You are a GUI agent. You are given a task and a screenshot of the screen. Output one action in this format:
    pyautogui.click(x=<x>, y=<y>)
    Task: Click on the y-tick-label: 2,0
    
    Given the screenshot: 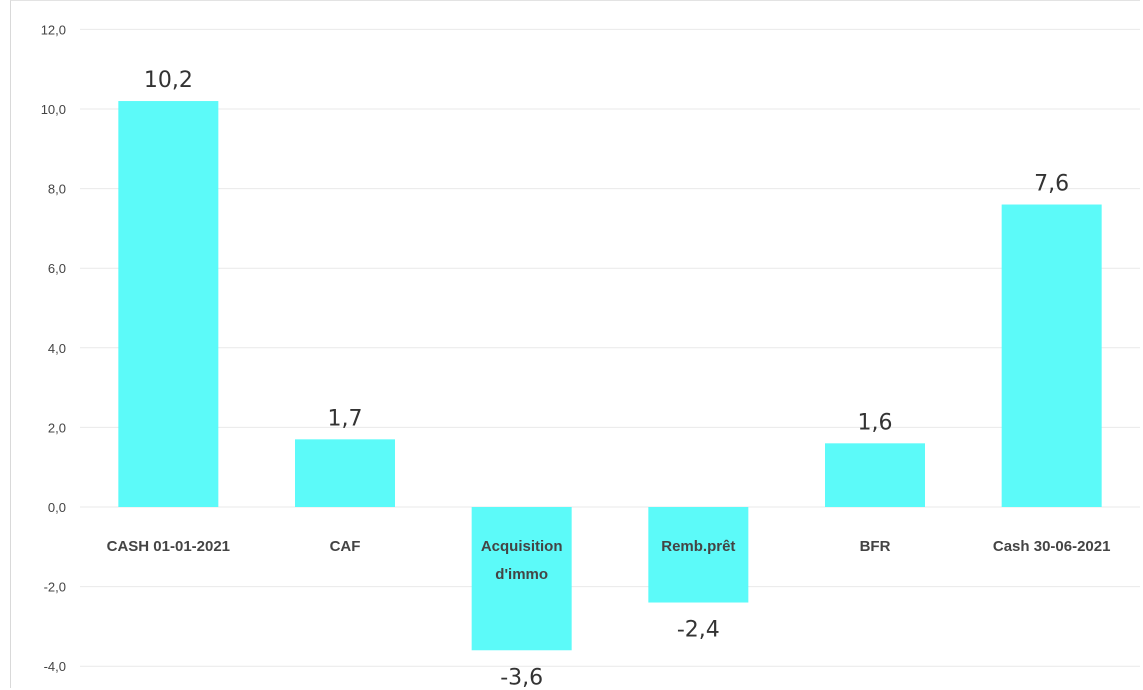 What is the action you would take?
    pyautogui.click(x=57, y=427)
    